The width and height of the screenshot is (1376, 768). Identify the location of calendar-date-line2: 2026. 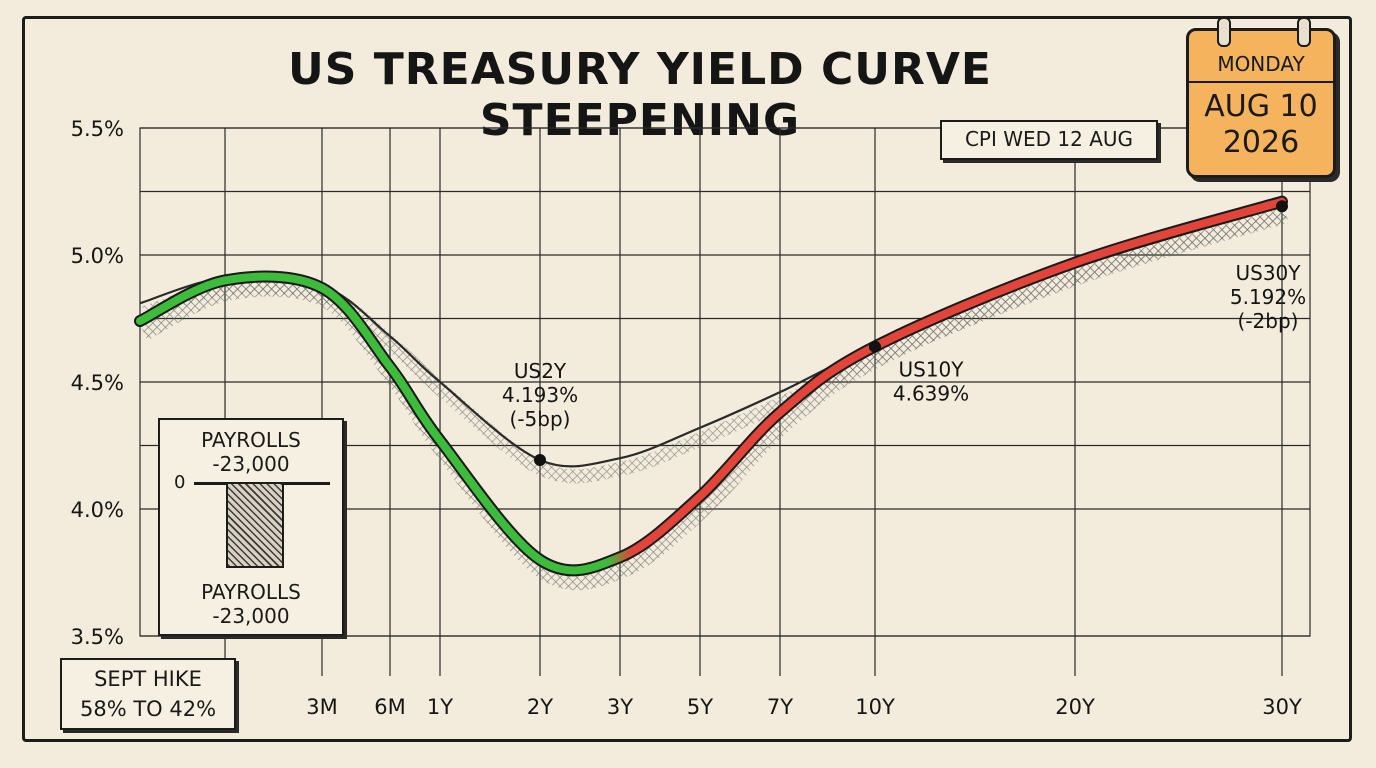
(1261, 142).